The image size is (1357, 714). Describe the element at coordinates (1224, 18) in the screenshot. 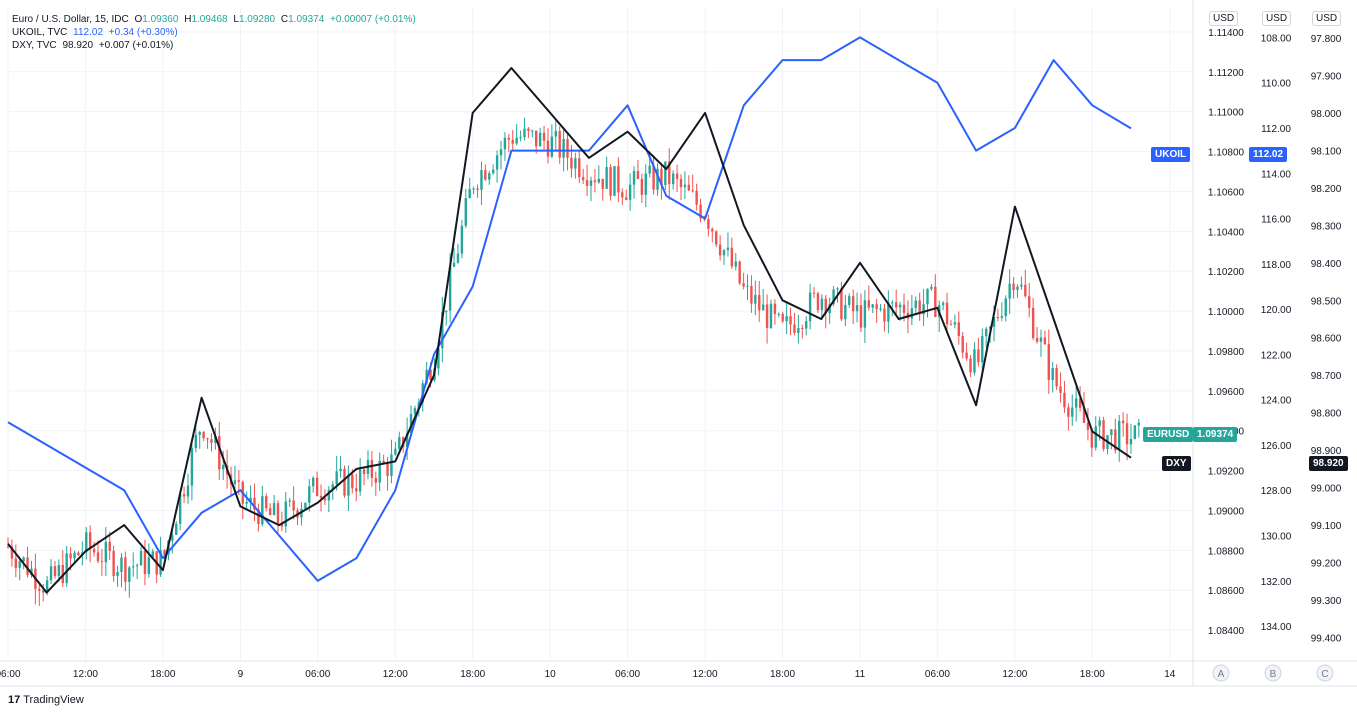

I see `scale-a-currency-button: USD` at that location.